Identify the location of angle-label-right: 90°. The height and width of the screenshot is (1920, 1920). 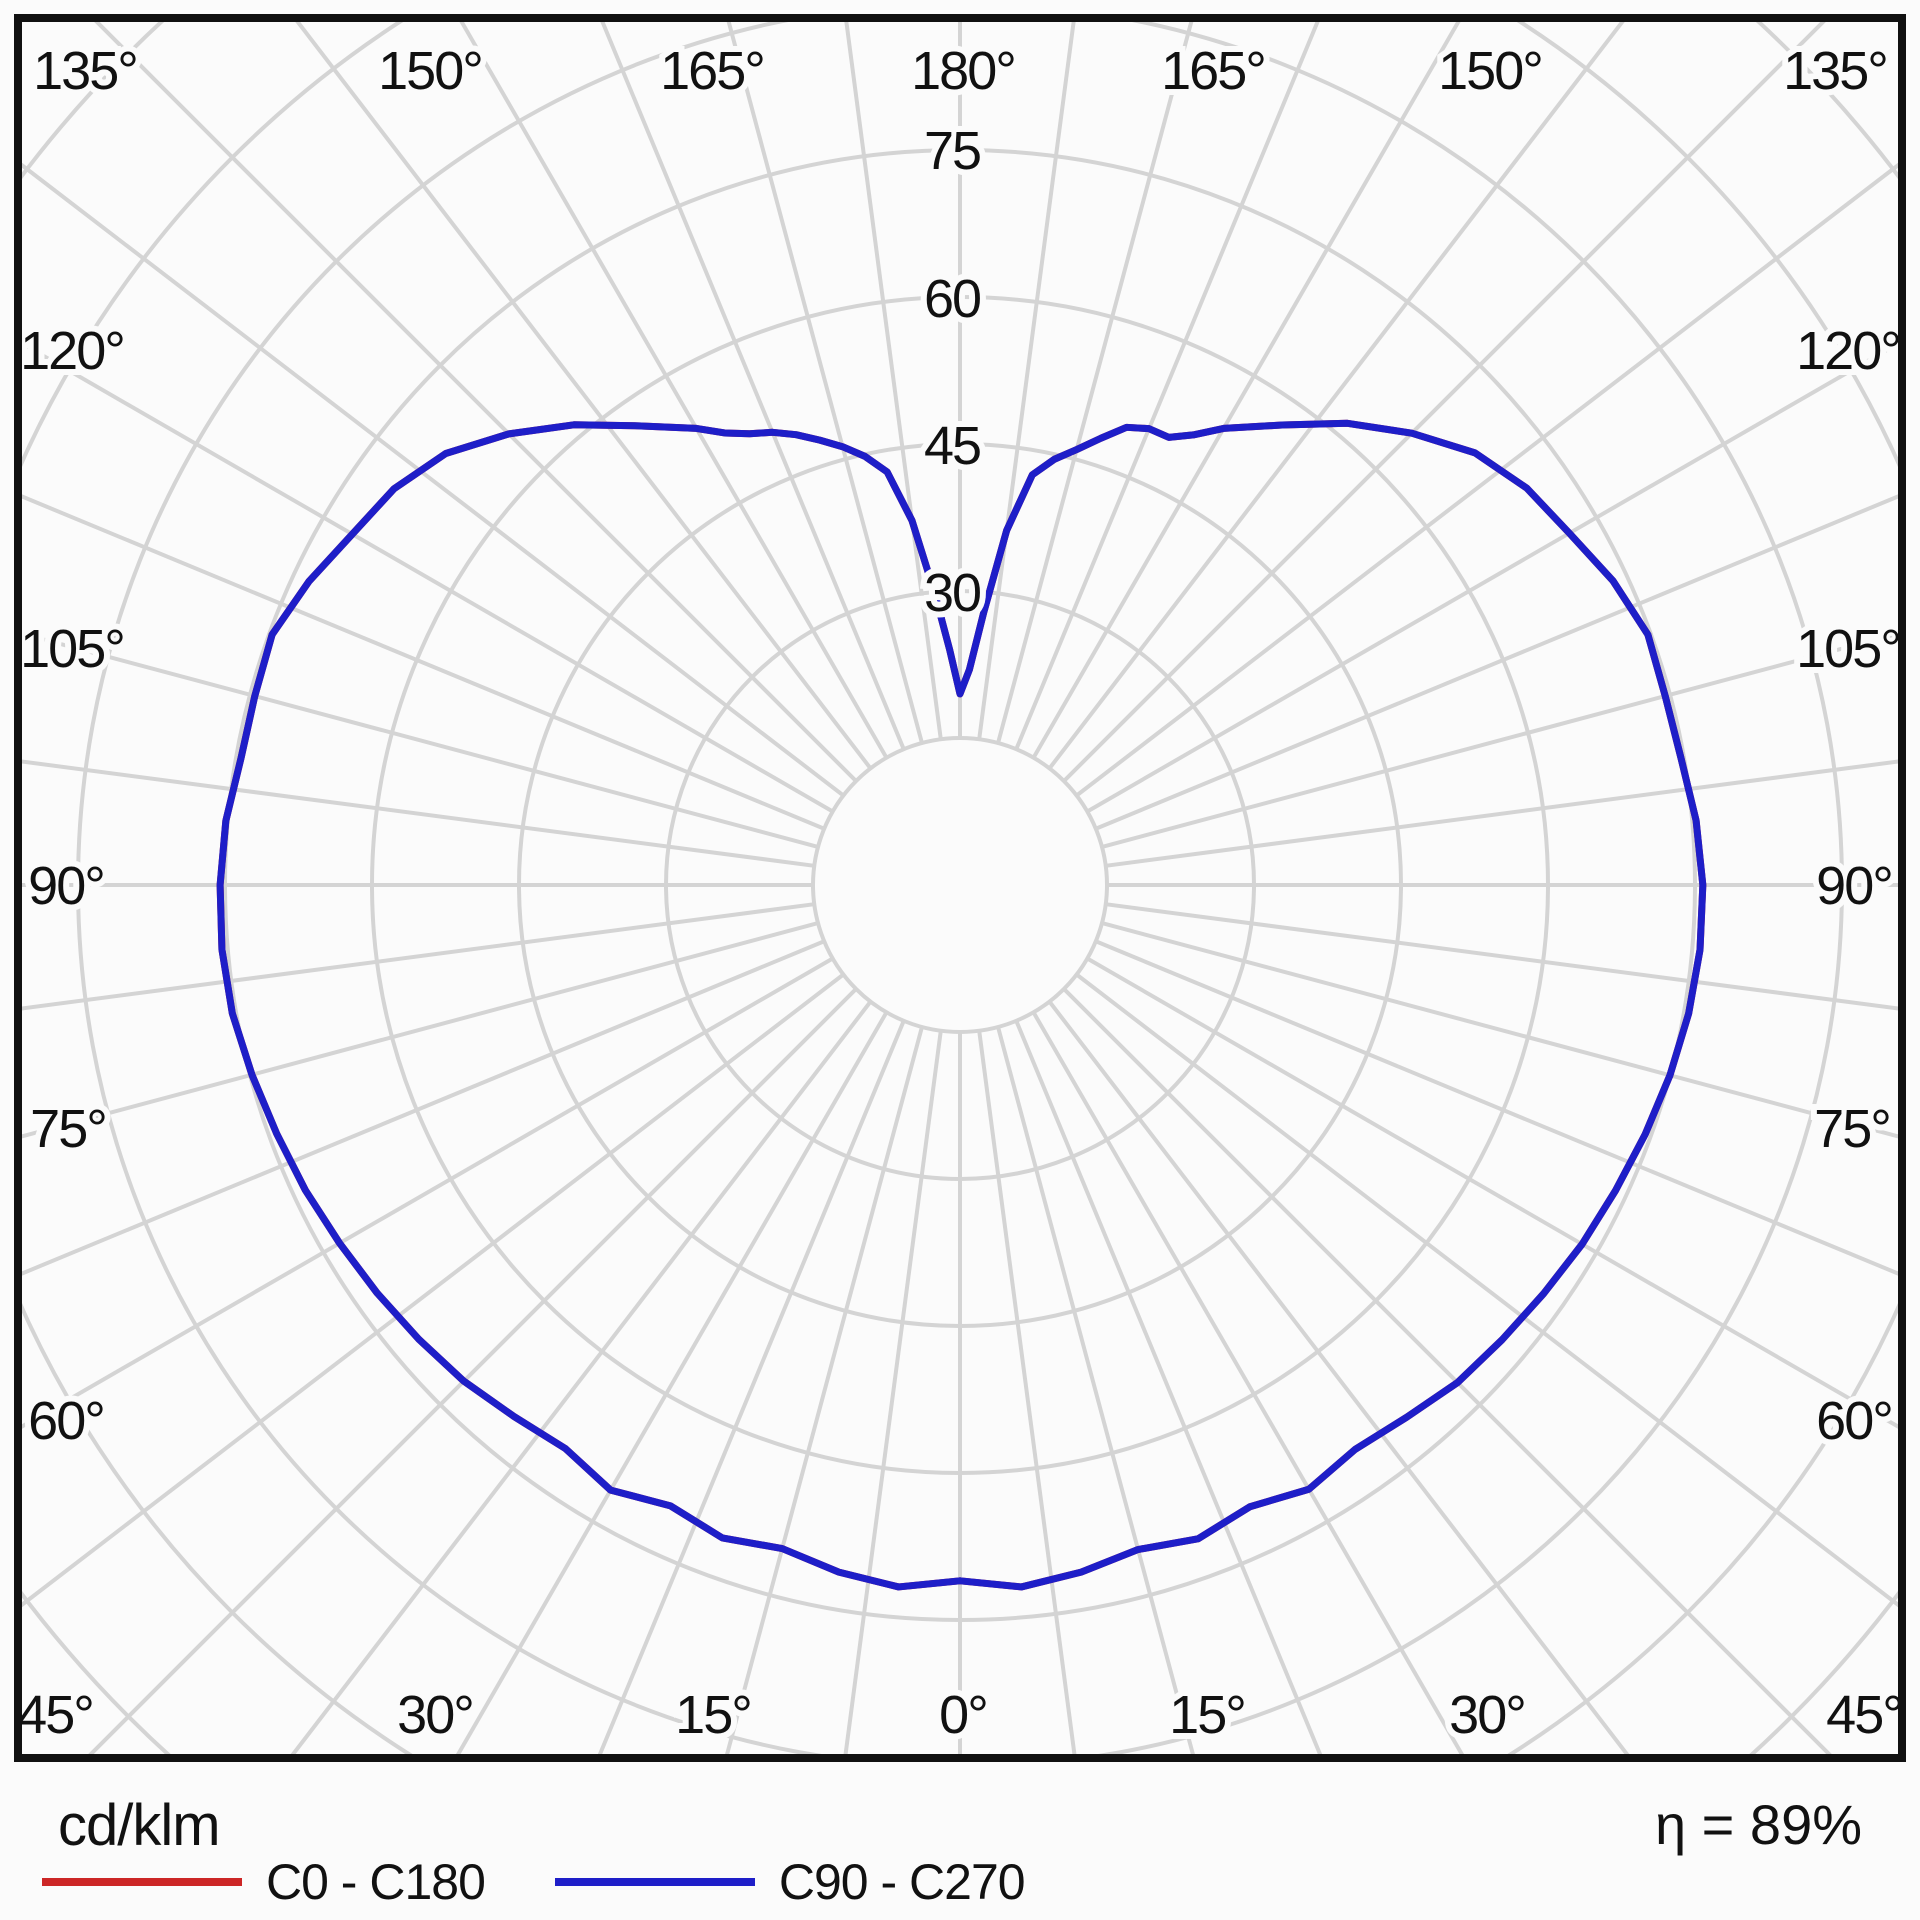
(1854, 886).